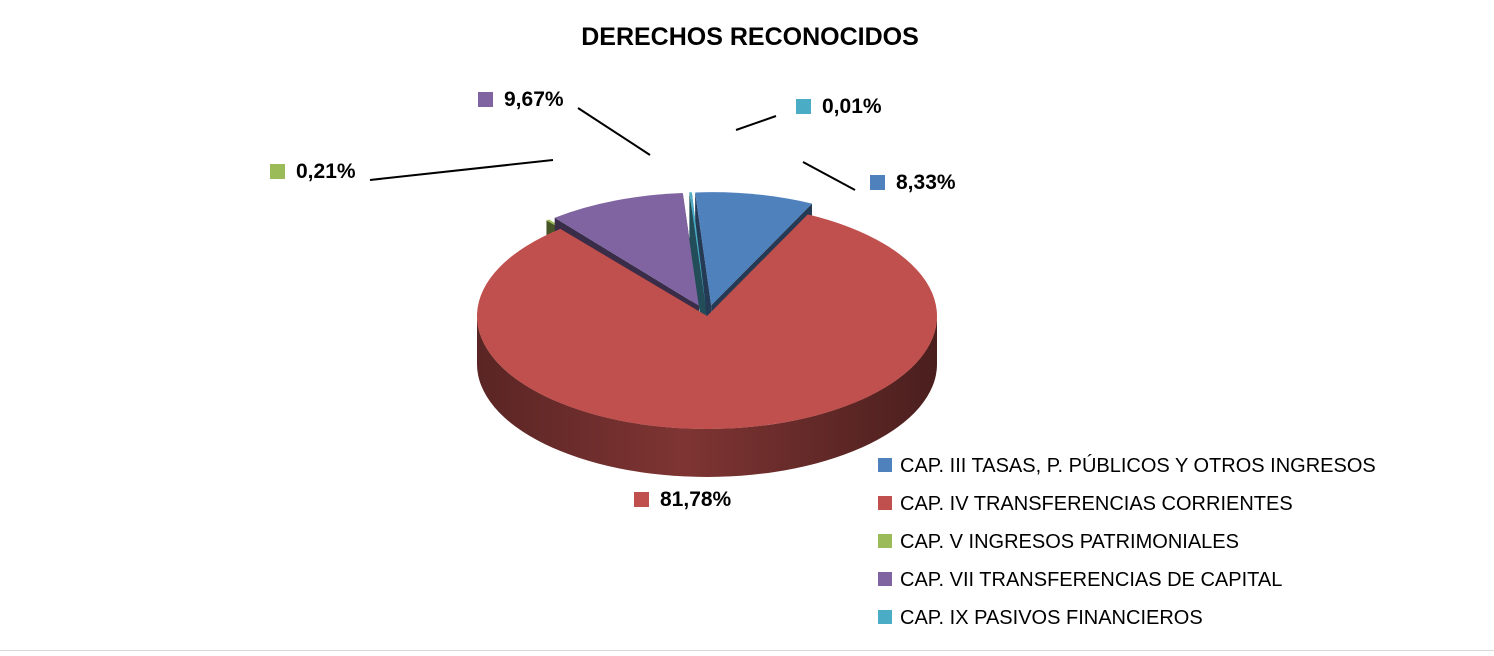 This screenshot has height=656, width=1494. Describe the element at coordinates (697, 249) in the screenshot. I see `pie-top-cap-ix-pasivos-financieros` at that location.